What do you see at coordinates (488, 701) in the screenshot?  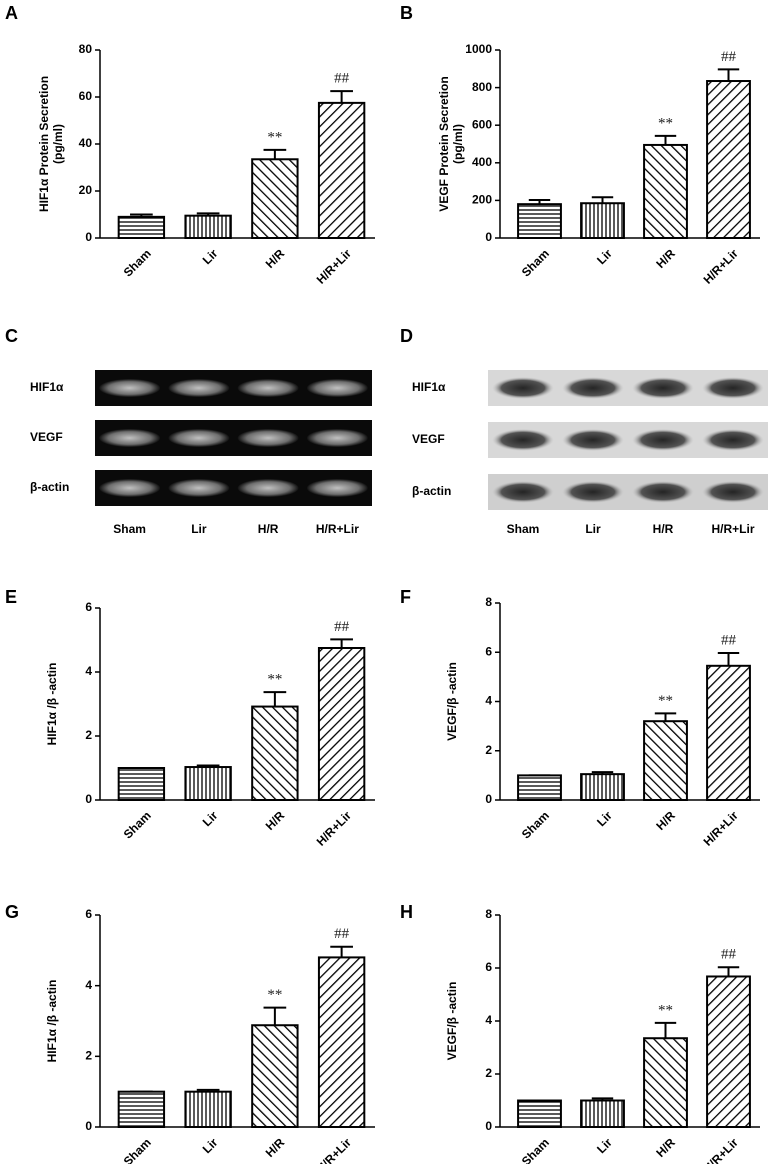 I see `y-tick-label: 4` at bounding box center [488, 701].